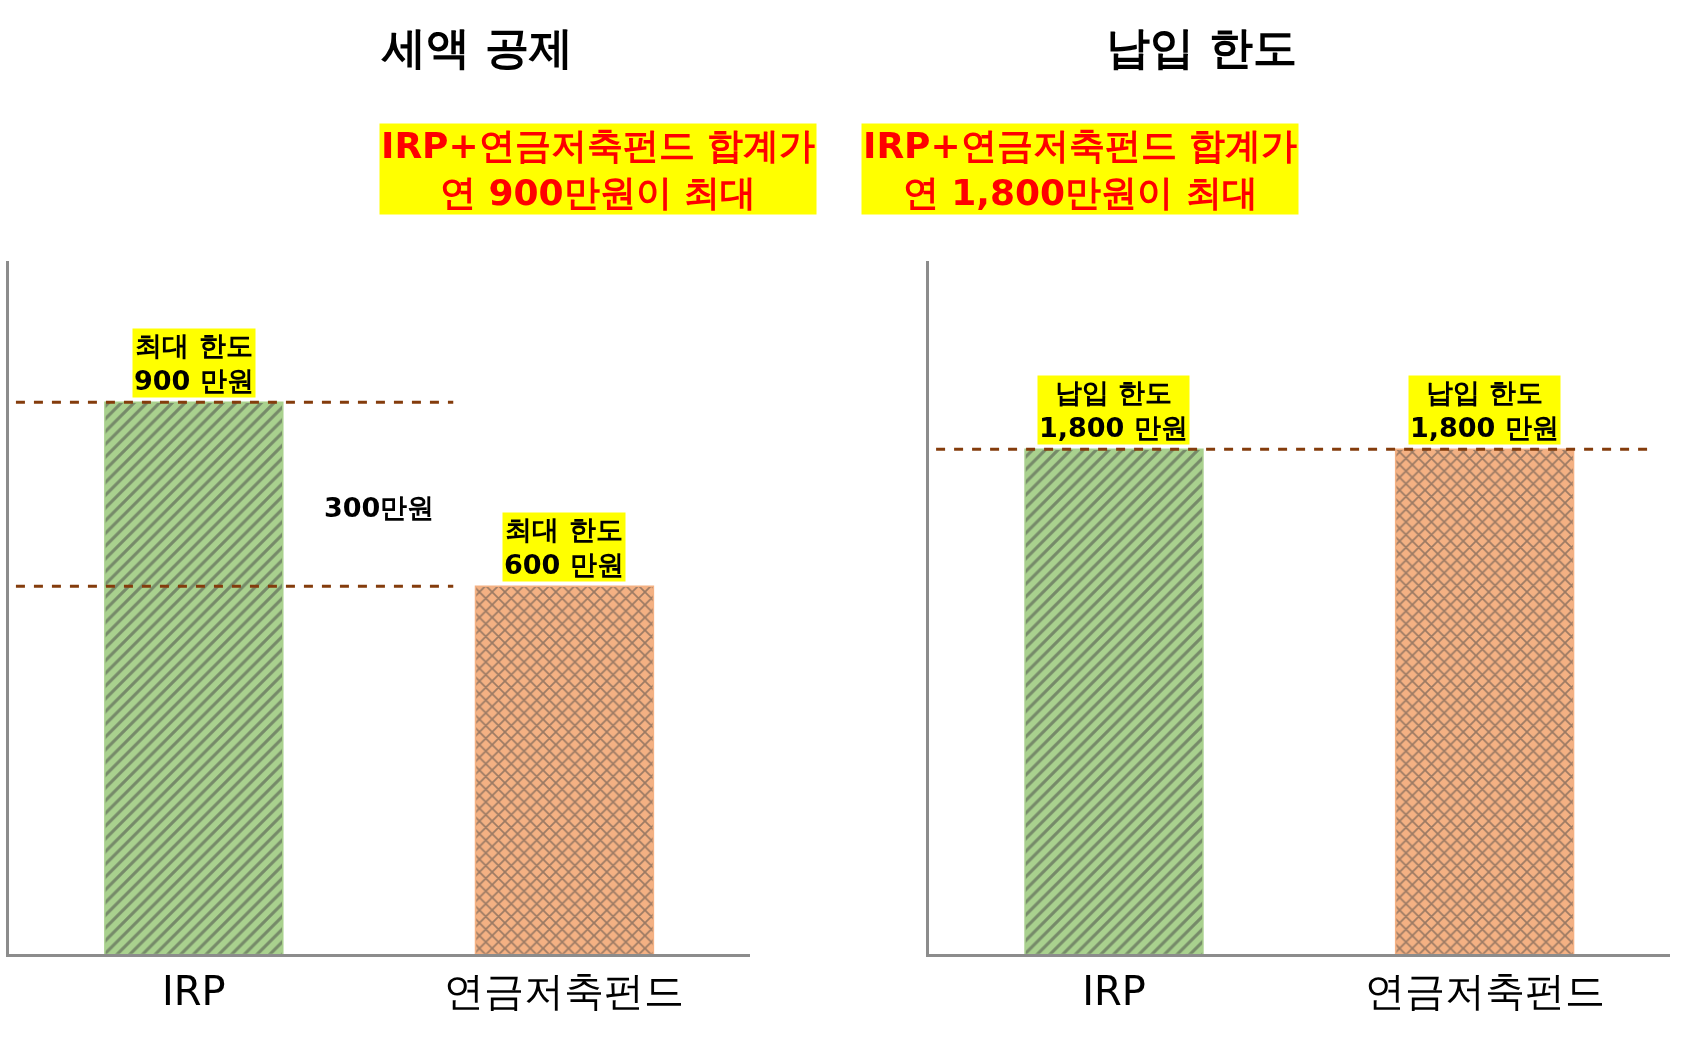  I want to click on data-label: 최대 한도 600 만원, so click(564, 547).